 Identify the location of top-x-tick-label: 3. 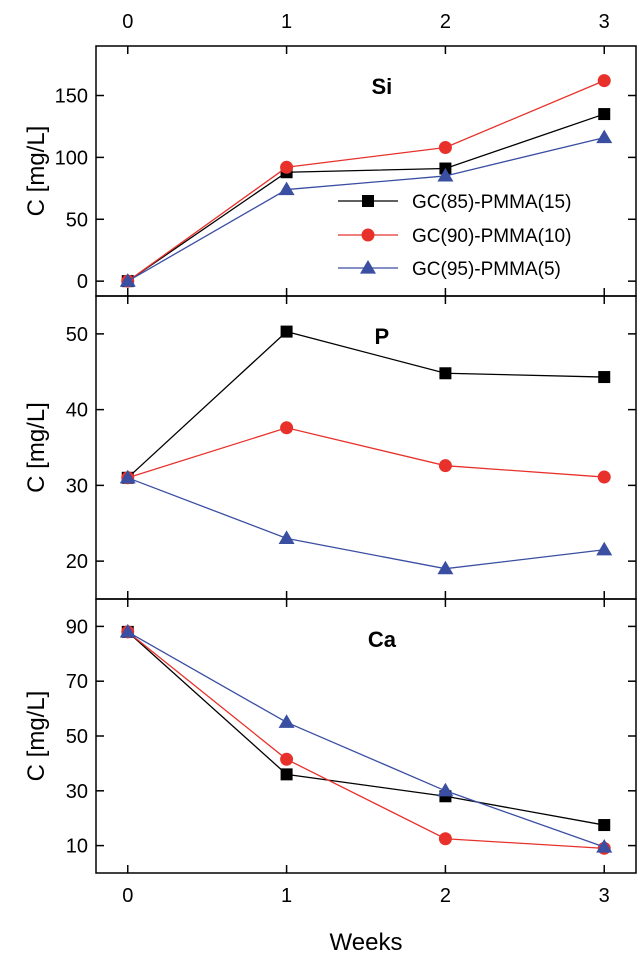
(604, 22).